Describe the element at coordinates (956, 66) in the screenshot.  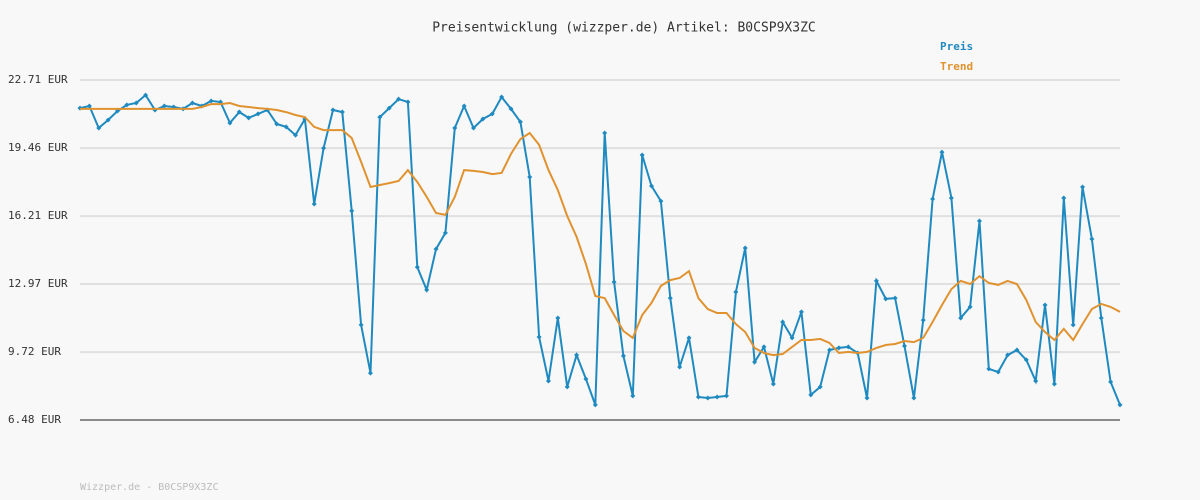
I see `legend-entry: Trend` at that location.